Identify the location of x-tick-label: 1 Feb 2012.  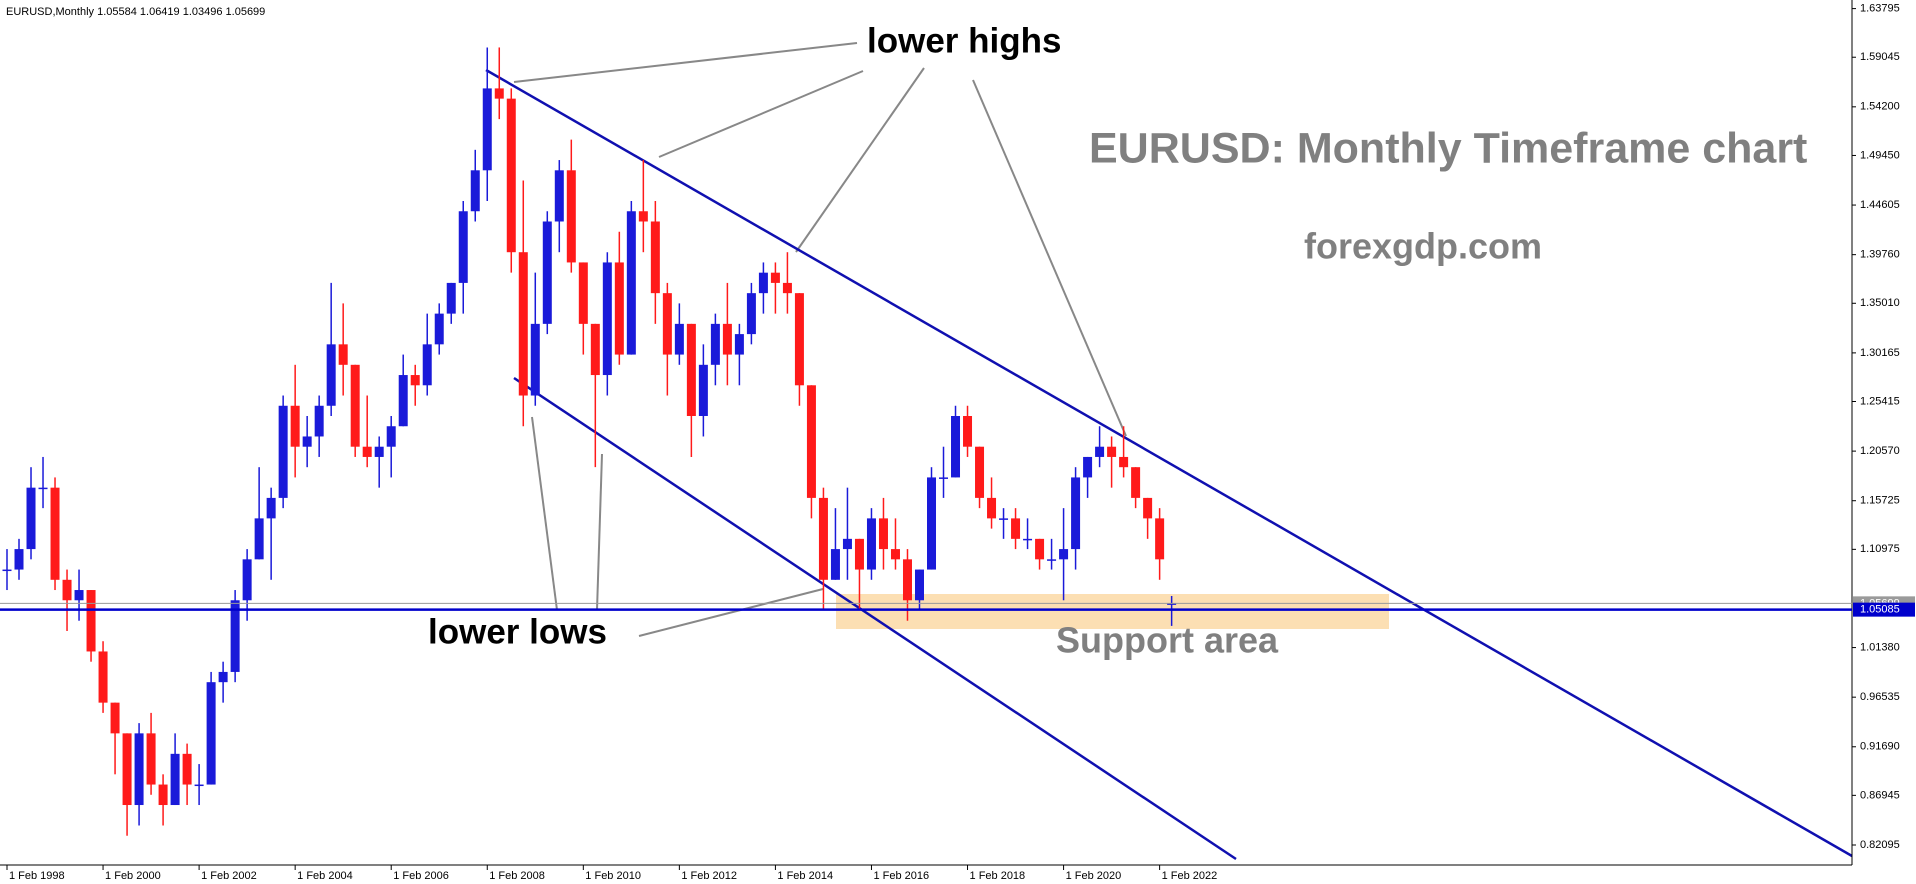
(709, 876).